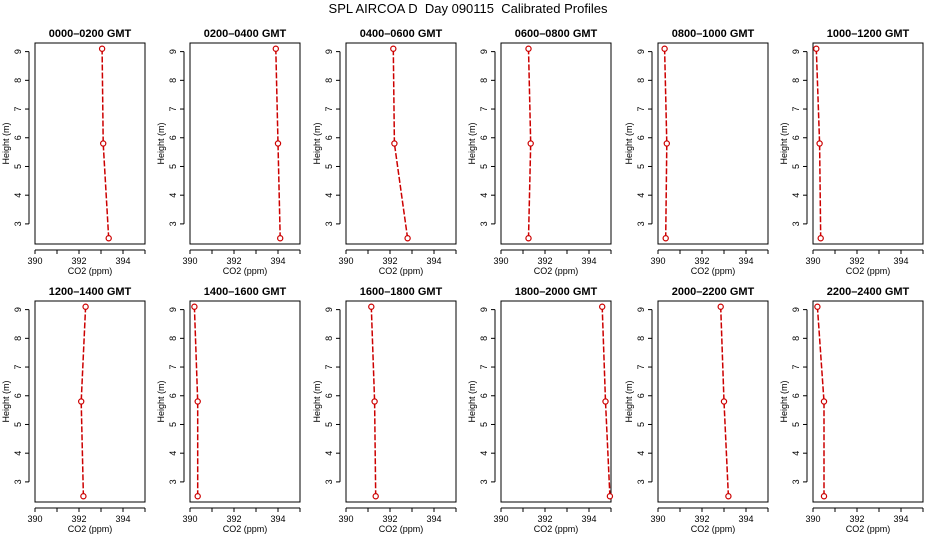  Describe the element at coordinates (713, 292) in the screenshot. I see `panel-title: 2000–2200 GMT` at that location.